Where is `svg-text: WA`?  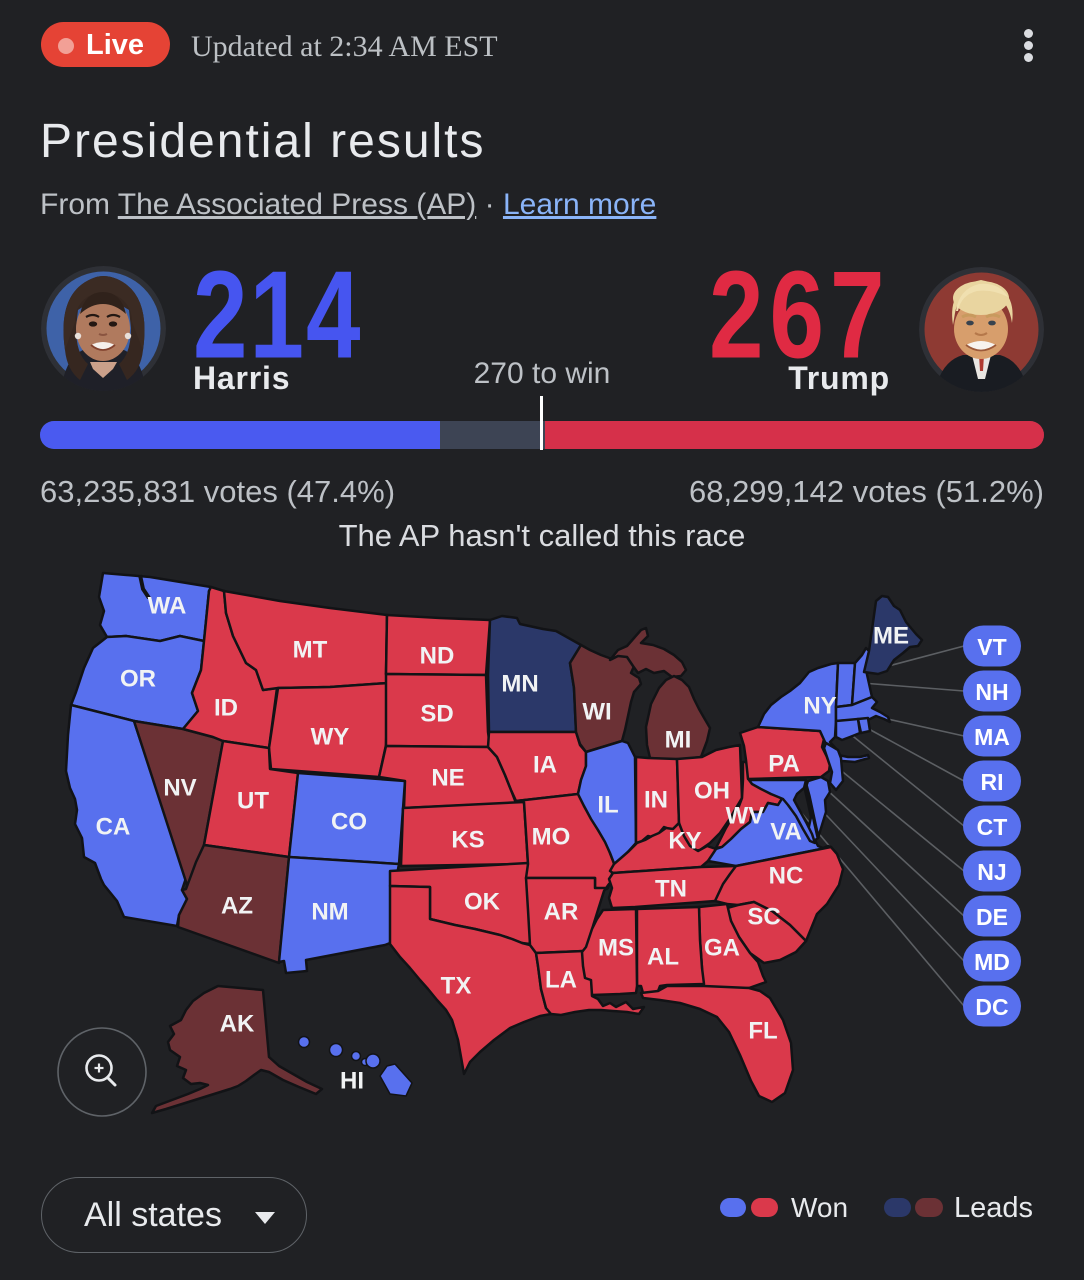
svg-text: WA is located at coordinates (167, 606).